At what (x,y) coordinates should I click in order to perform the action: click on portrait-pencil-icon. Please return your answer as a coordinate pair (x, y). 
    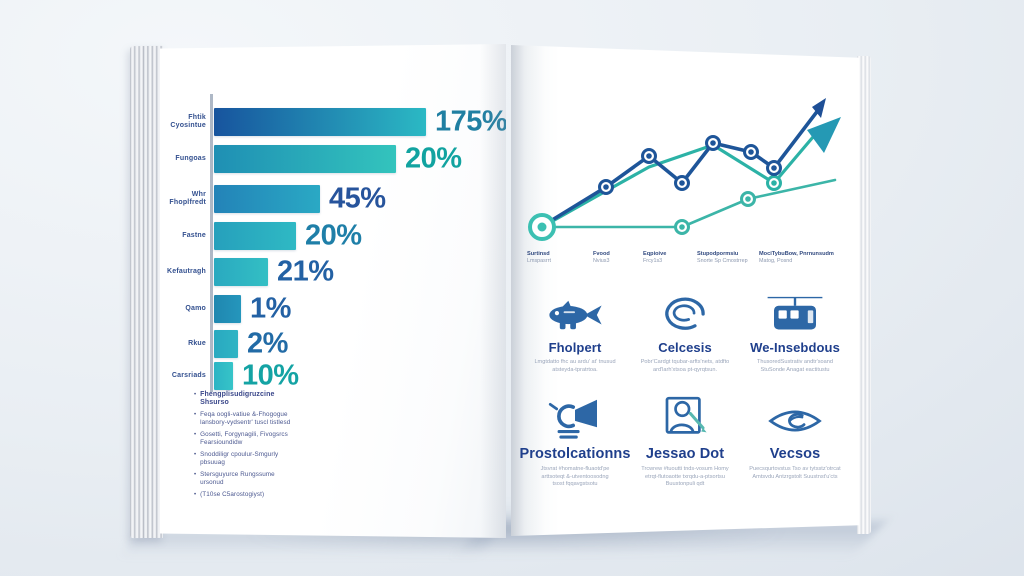
    Looking at the image, I should click on (685, 418).